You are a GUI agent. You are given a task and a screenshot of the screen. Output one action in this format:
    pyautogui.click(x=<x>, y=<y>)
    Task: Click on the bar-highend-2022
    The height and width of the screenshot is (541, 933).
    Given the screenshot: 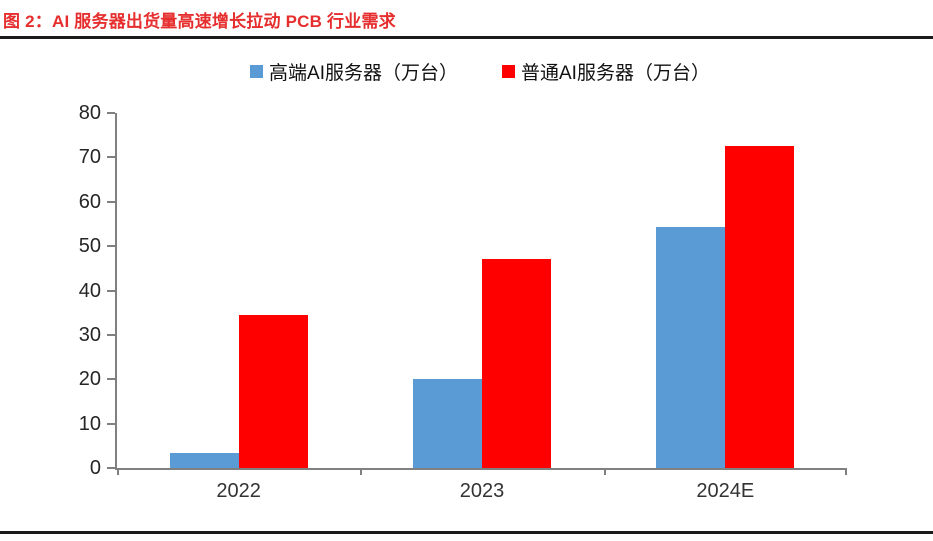 What is the action you would take?
    pyautogui.click(x=204, y=460)
    